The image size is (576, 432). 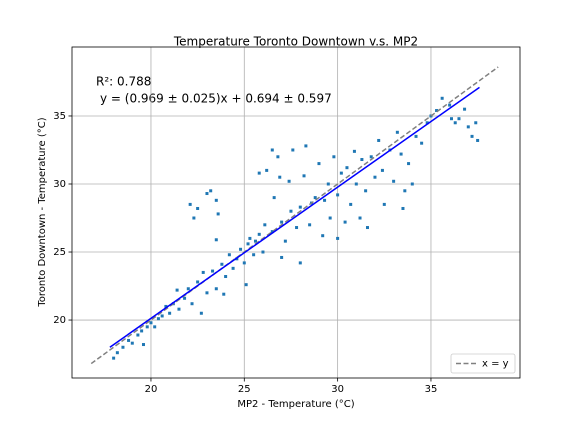 I want to click on x-tick-label: 35, so click(x=431, y=389).